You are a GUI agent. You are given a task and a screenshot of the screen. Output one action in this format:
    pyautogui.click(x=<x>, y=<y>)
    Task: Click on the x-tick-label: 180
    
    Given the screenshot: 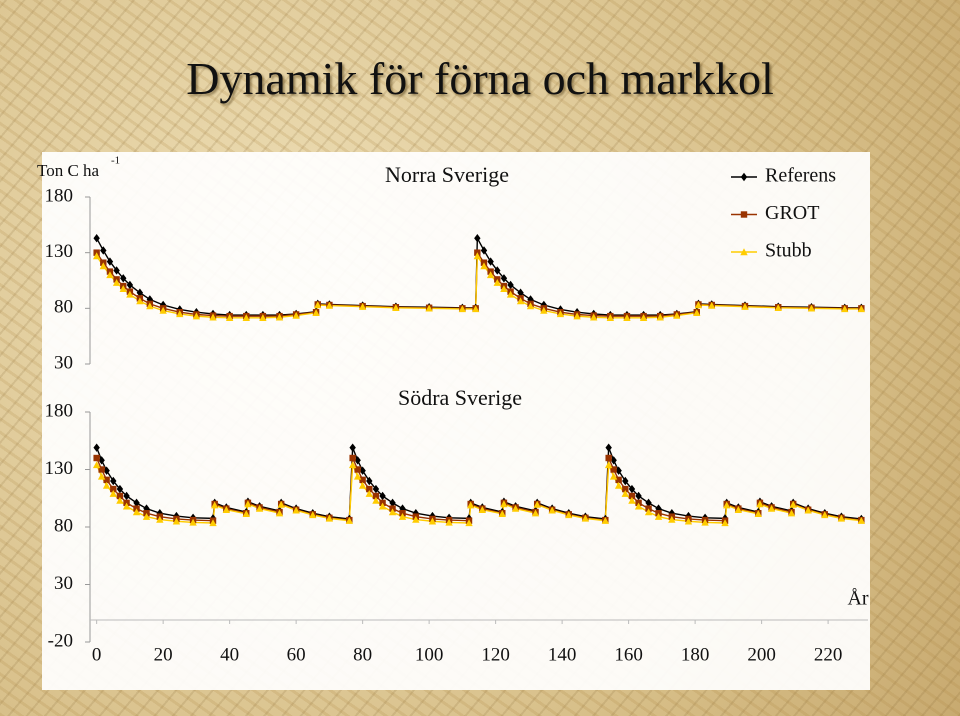 What is the action you would take?
    pyautogui.click(x=695, y=654)
    